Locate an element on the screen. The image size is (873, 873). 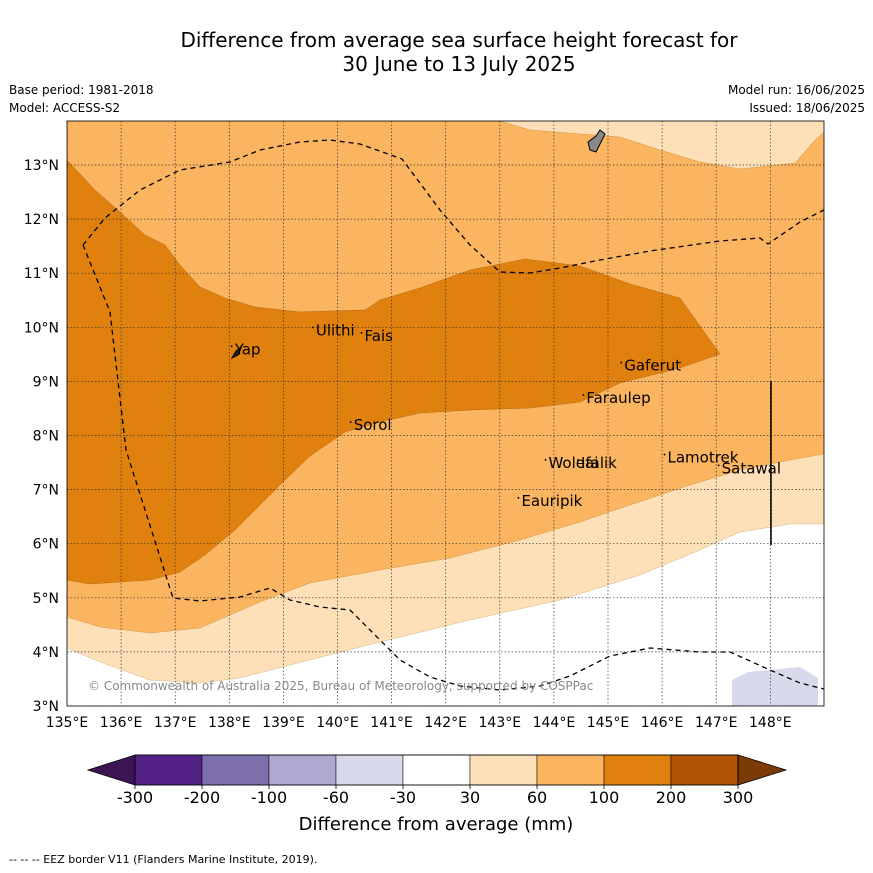
lat-tick-label: 5°N is located at coordinates (46, 599).